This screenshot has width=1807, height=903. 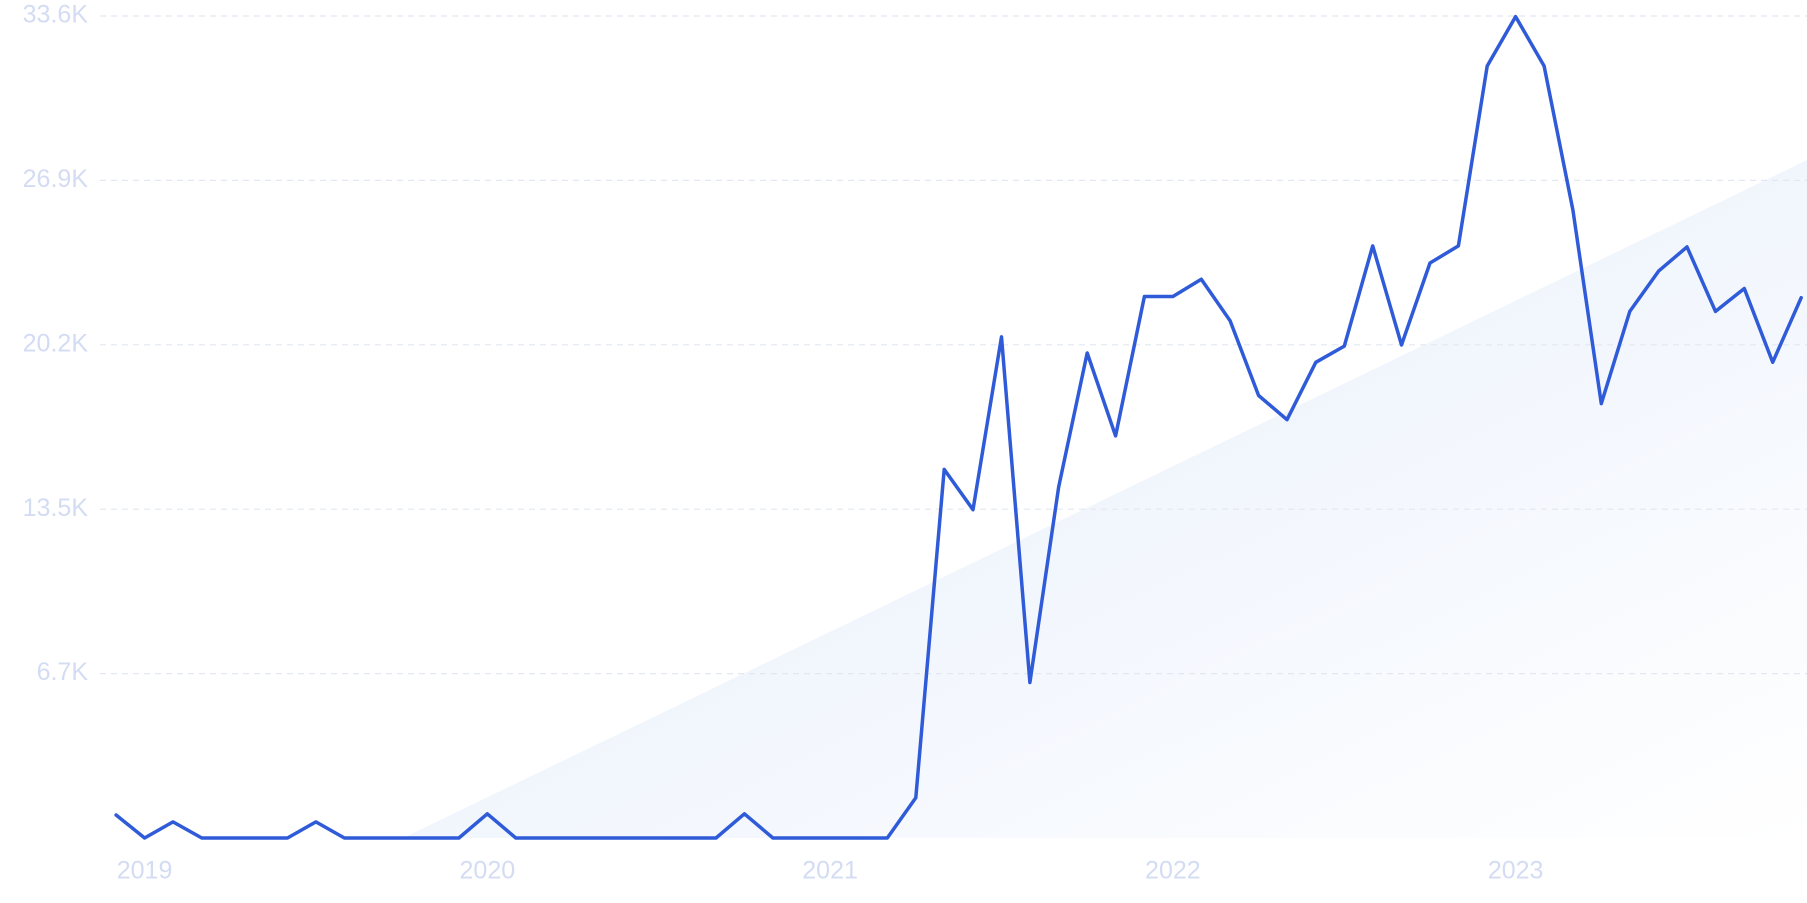 I want to click on x-tick-label: 2022, so click(x=1173, y=871).